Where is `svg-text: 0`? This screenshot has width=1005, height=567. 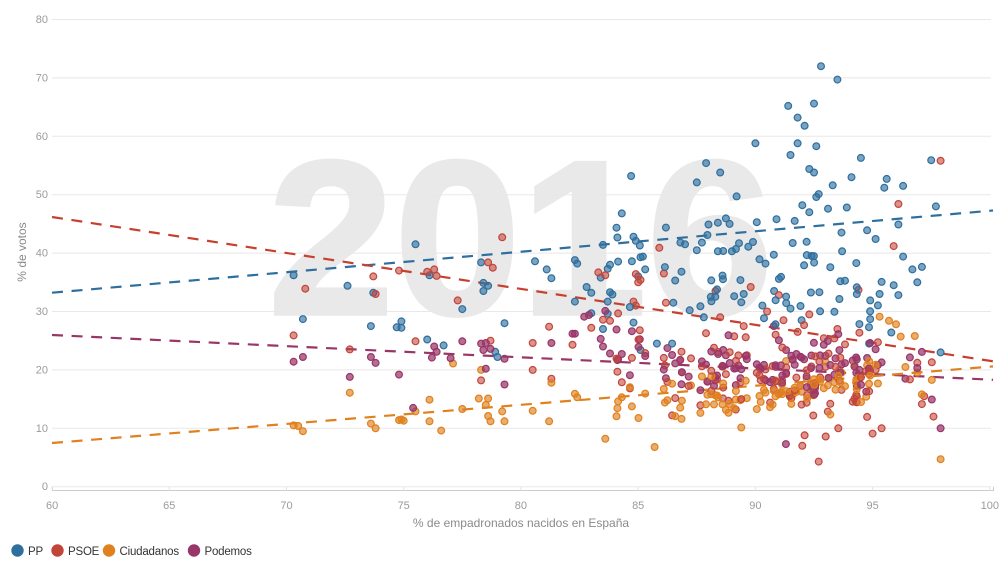
svg-text: 0 is located at coordinates (45, 487).